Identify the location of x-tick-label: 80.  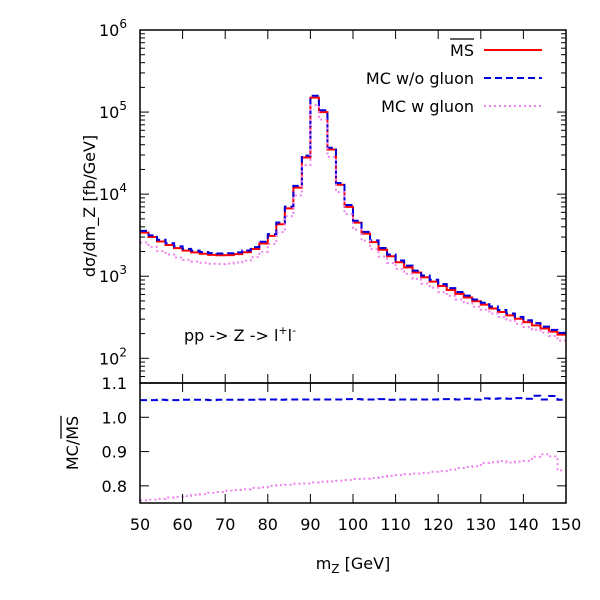
(268, 524).